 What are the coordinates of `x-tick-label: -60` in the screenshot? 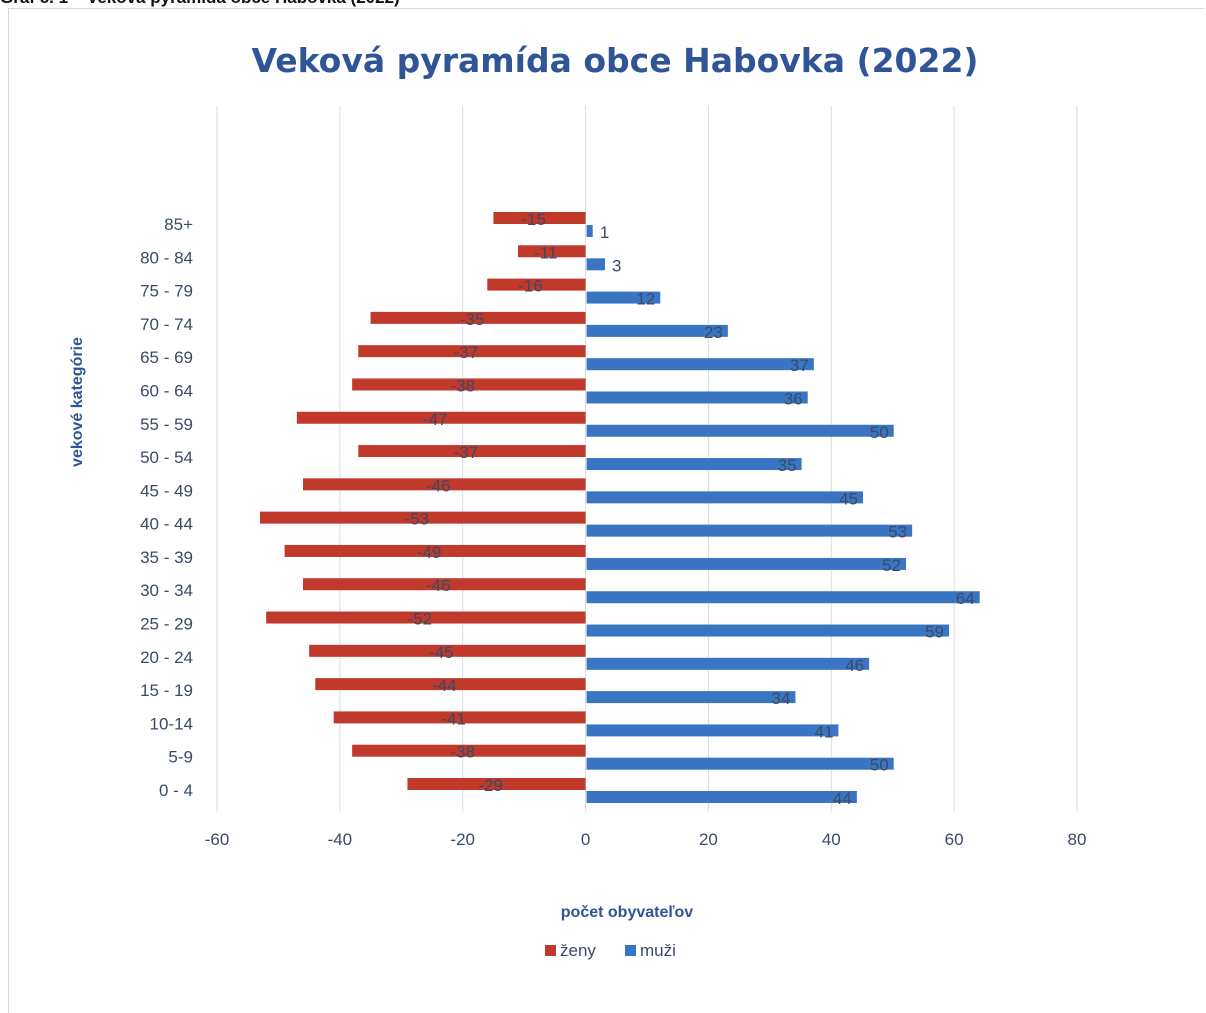 It's located at (217, 839).